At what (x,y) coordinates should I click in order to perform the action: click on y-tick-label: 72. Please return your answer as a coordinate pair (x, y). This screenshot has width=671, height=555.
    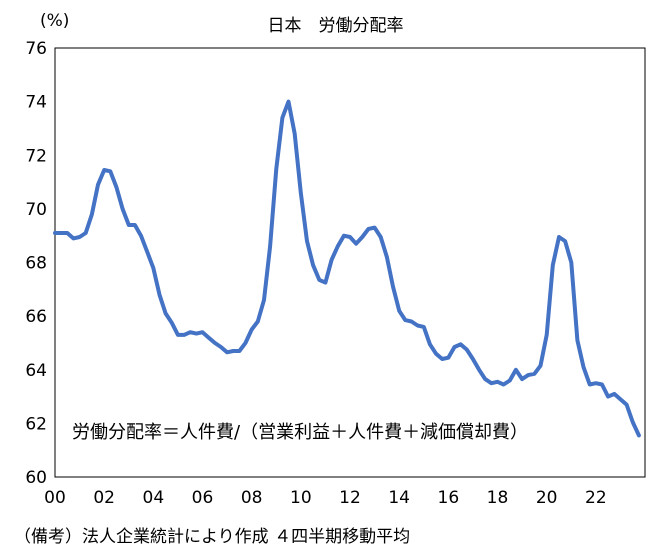
    Looking at the image, I should click on (36, 156).